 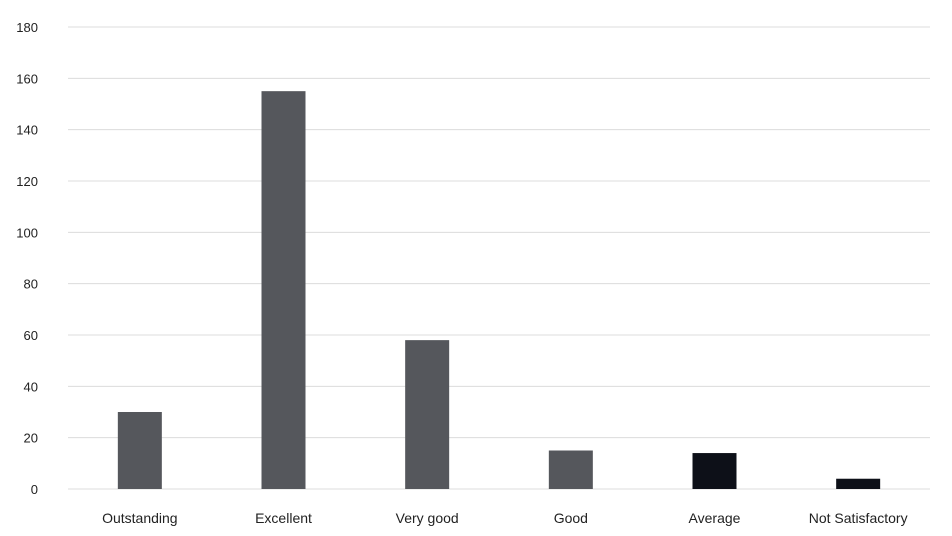 I want to click on y-tick-label-140: 140, so click(x=27, y=130).